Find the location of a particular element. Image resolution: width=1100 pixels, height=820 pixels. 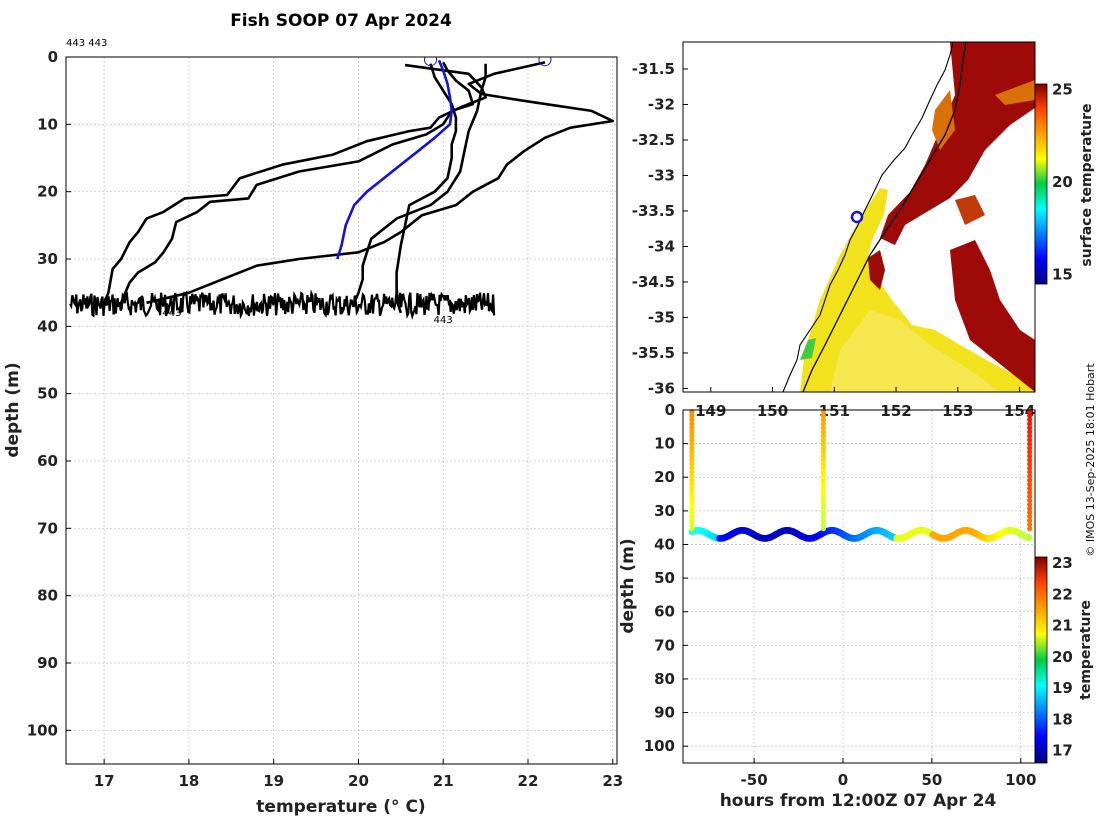

map-y-tick-label: -35.5 is located at coordinates (653, 353).